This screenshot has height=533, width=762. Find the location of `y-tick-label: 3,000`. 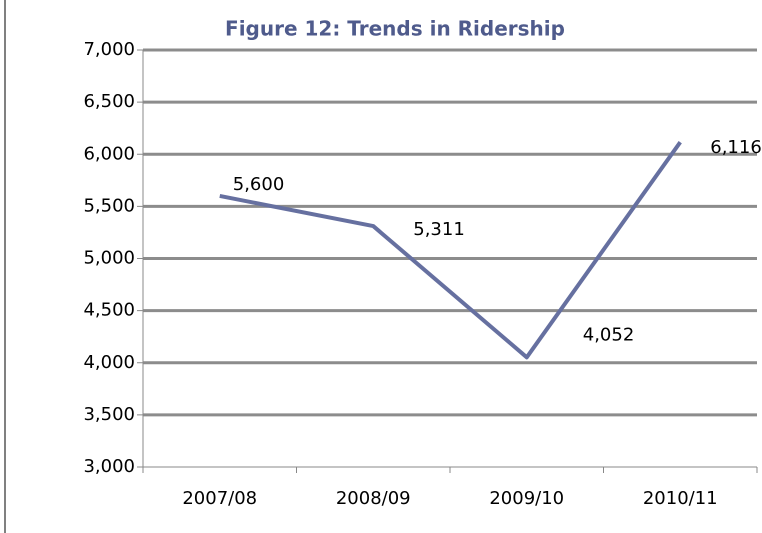

y-tick-label: 3,000 is located at coordinates (109, 466).